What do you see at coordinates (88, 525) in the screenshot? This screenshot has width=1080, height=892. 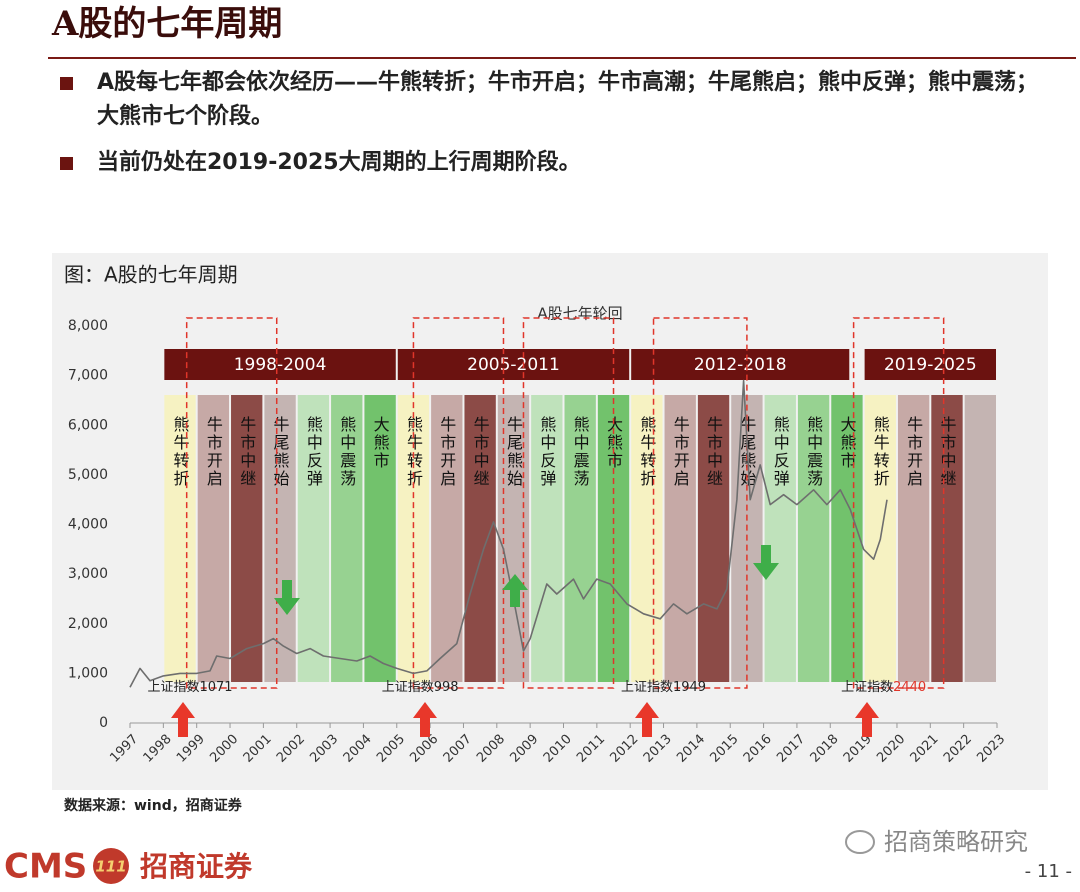 I see `y-tick-label: 4,000` at bounding box center [88, 525].